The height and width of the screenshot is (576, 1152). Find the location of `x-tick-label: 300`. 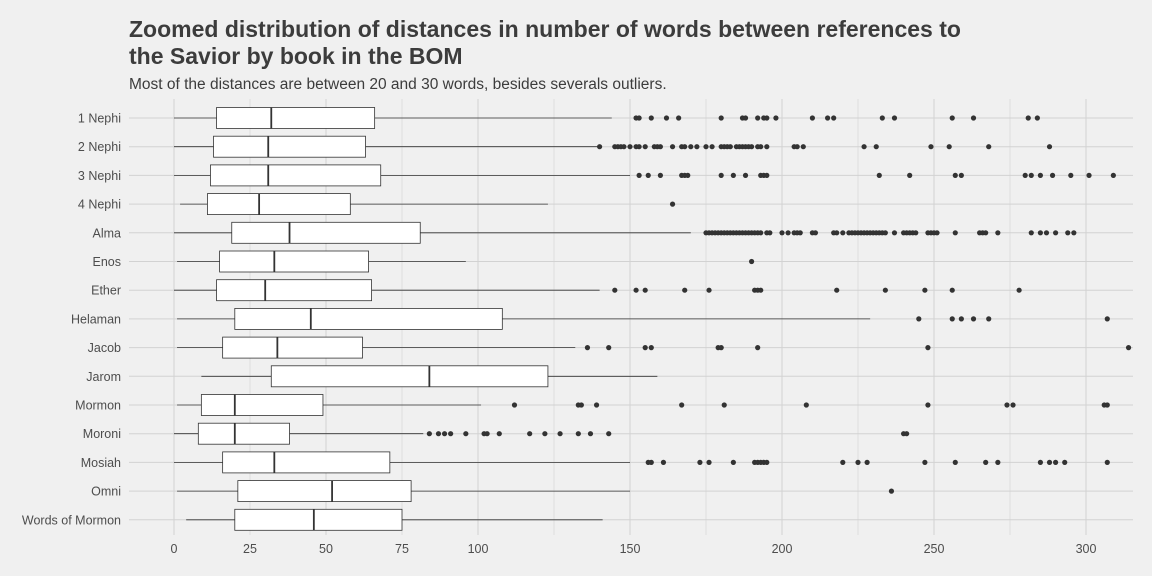

x-tick-label: 300 is located at coordinates (1086, 549).